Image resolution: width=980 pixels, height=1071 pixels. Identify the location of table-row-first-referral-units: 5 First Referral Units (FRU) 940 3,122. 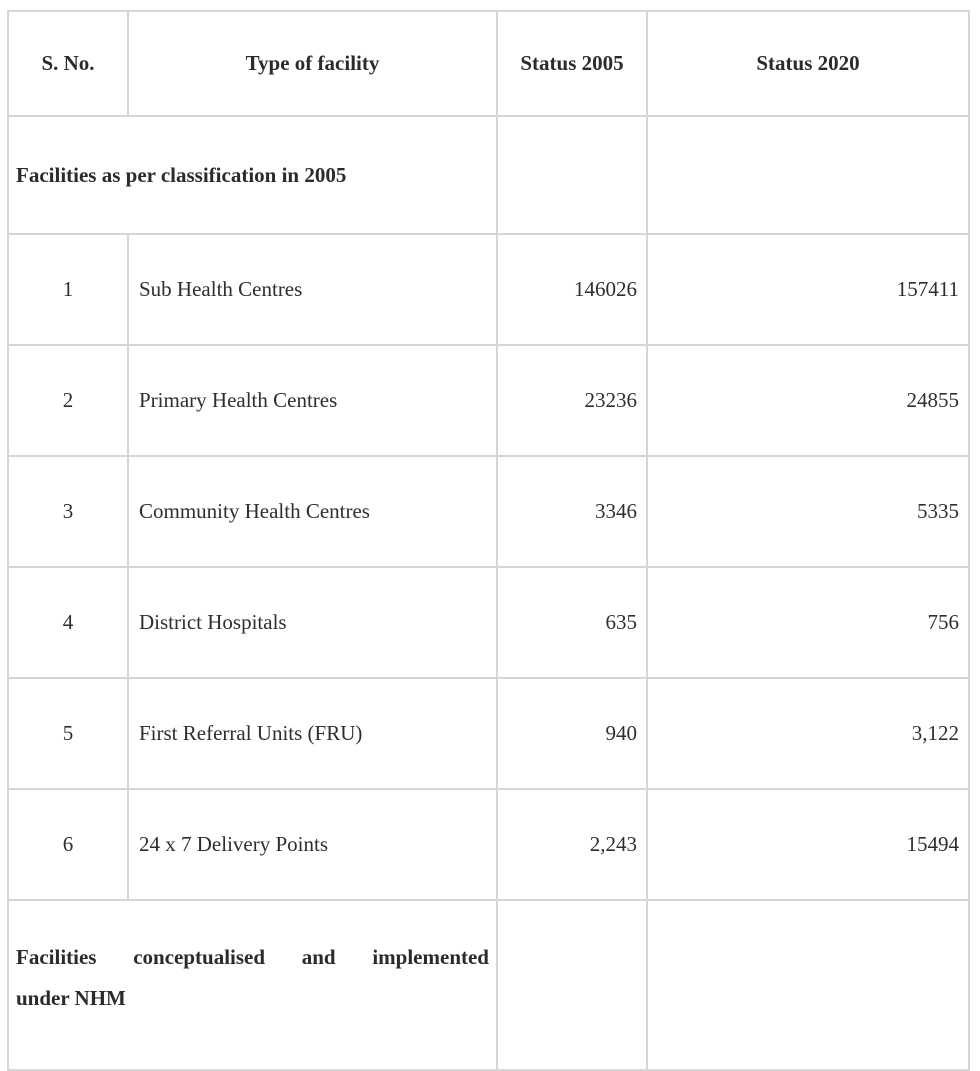
(488, 733).